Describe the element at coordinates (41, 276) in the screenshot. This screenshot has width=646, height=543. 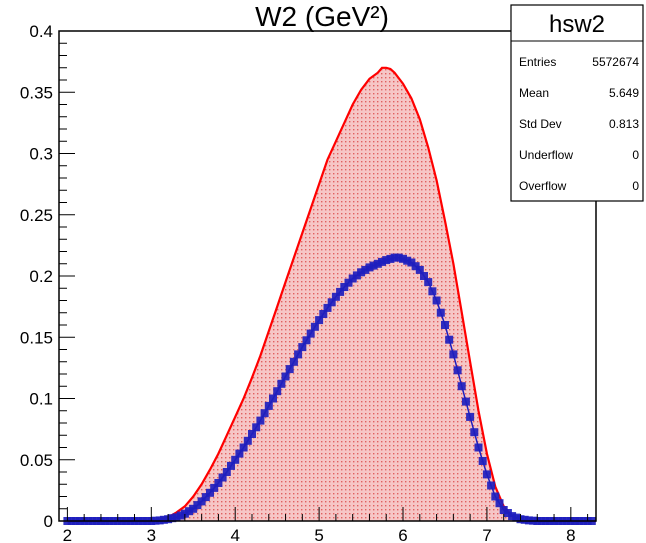
I see `y-tick-label: 0.2` at that location.